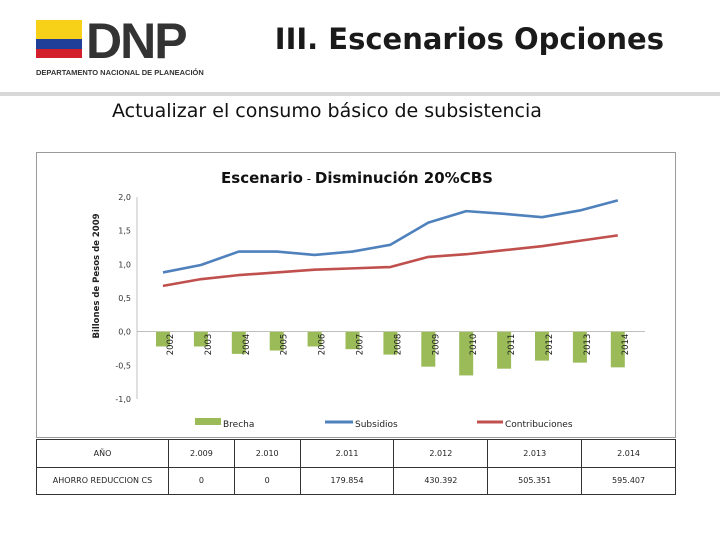  What do you see at coordinates (626, 345) in the screenshot?
I see `x-tick-label: 2014` at bounding box center [626, 345].